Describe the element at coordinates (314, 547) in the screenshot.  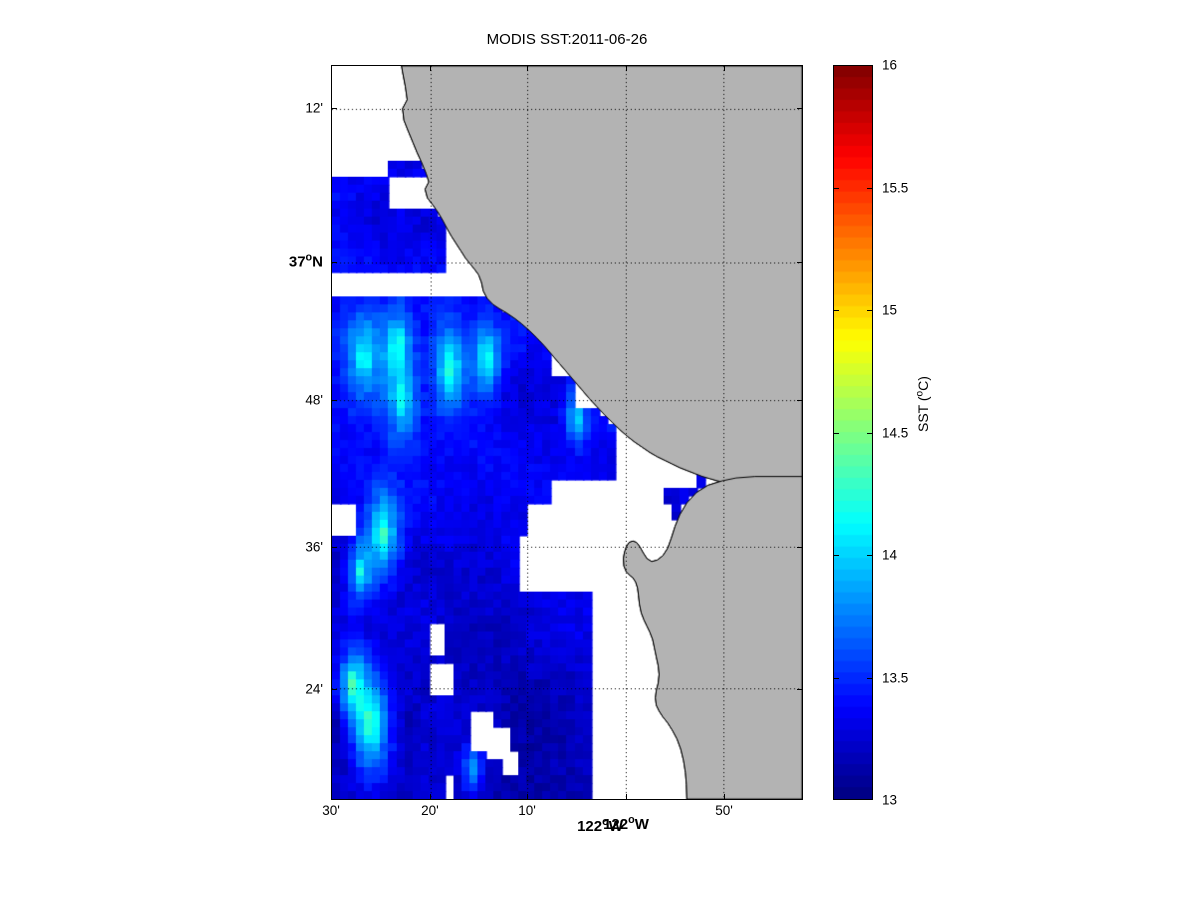
I see `y-tick-label: 36'` at that location.